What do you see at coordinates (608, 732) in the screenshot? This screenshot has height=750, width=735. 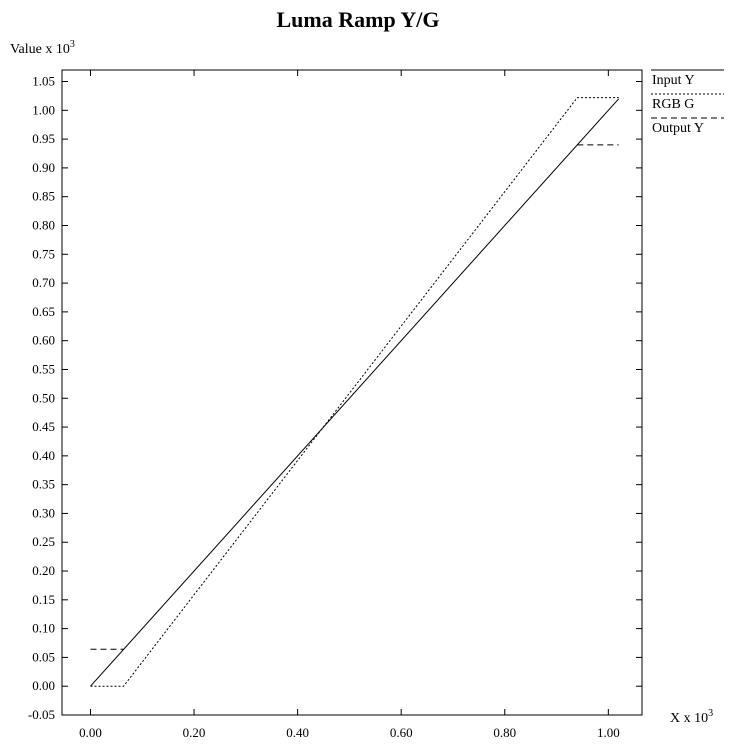 I see `x-tick-label: 1.00` at bounding box center [608, 732].